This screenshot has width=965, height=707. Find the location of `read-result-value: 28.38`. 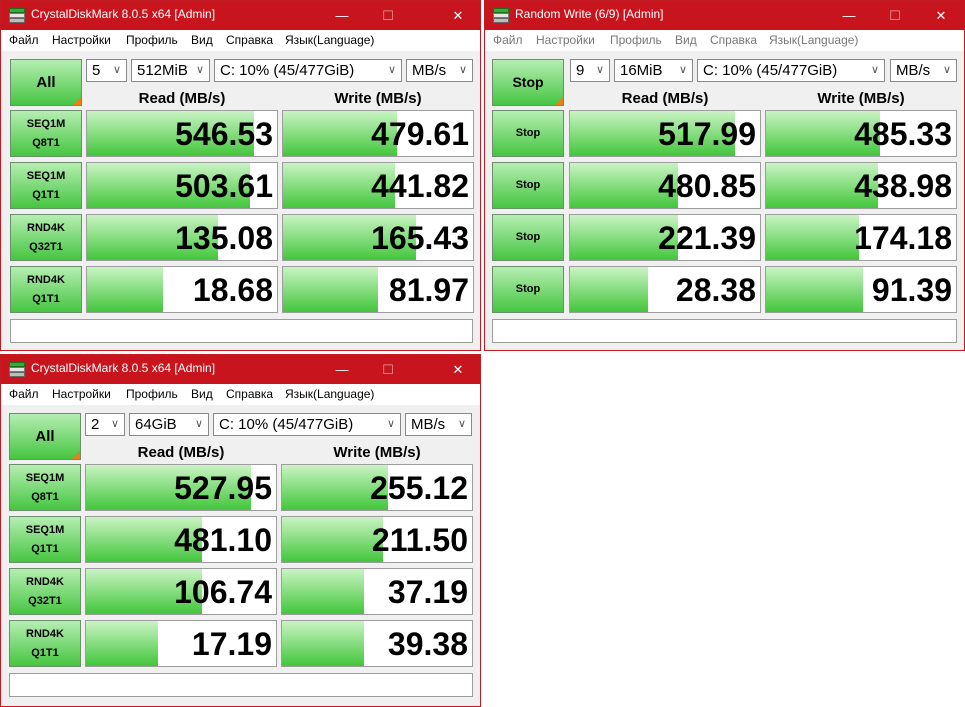

read-result-value: 28.38 is located at coordinates (715, 290).